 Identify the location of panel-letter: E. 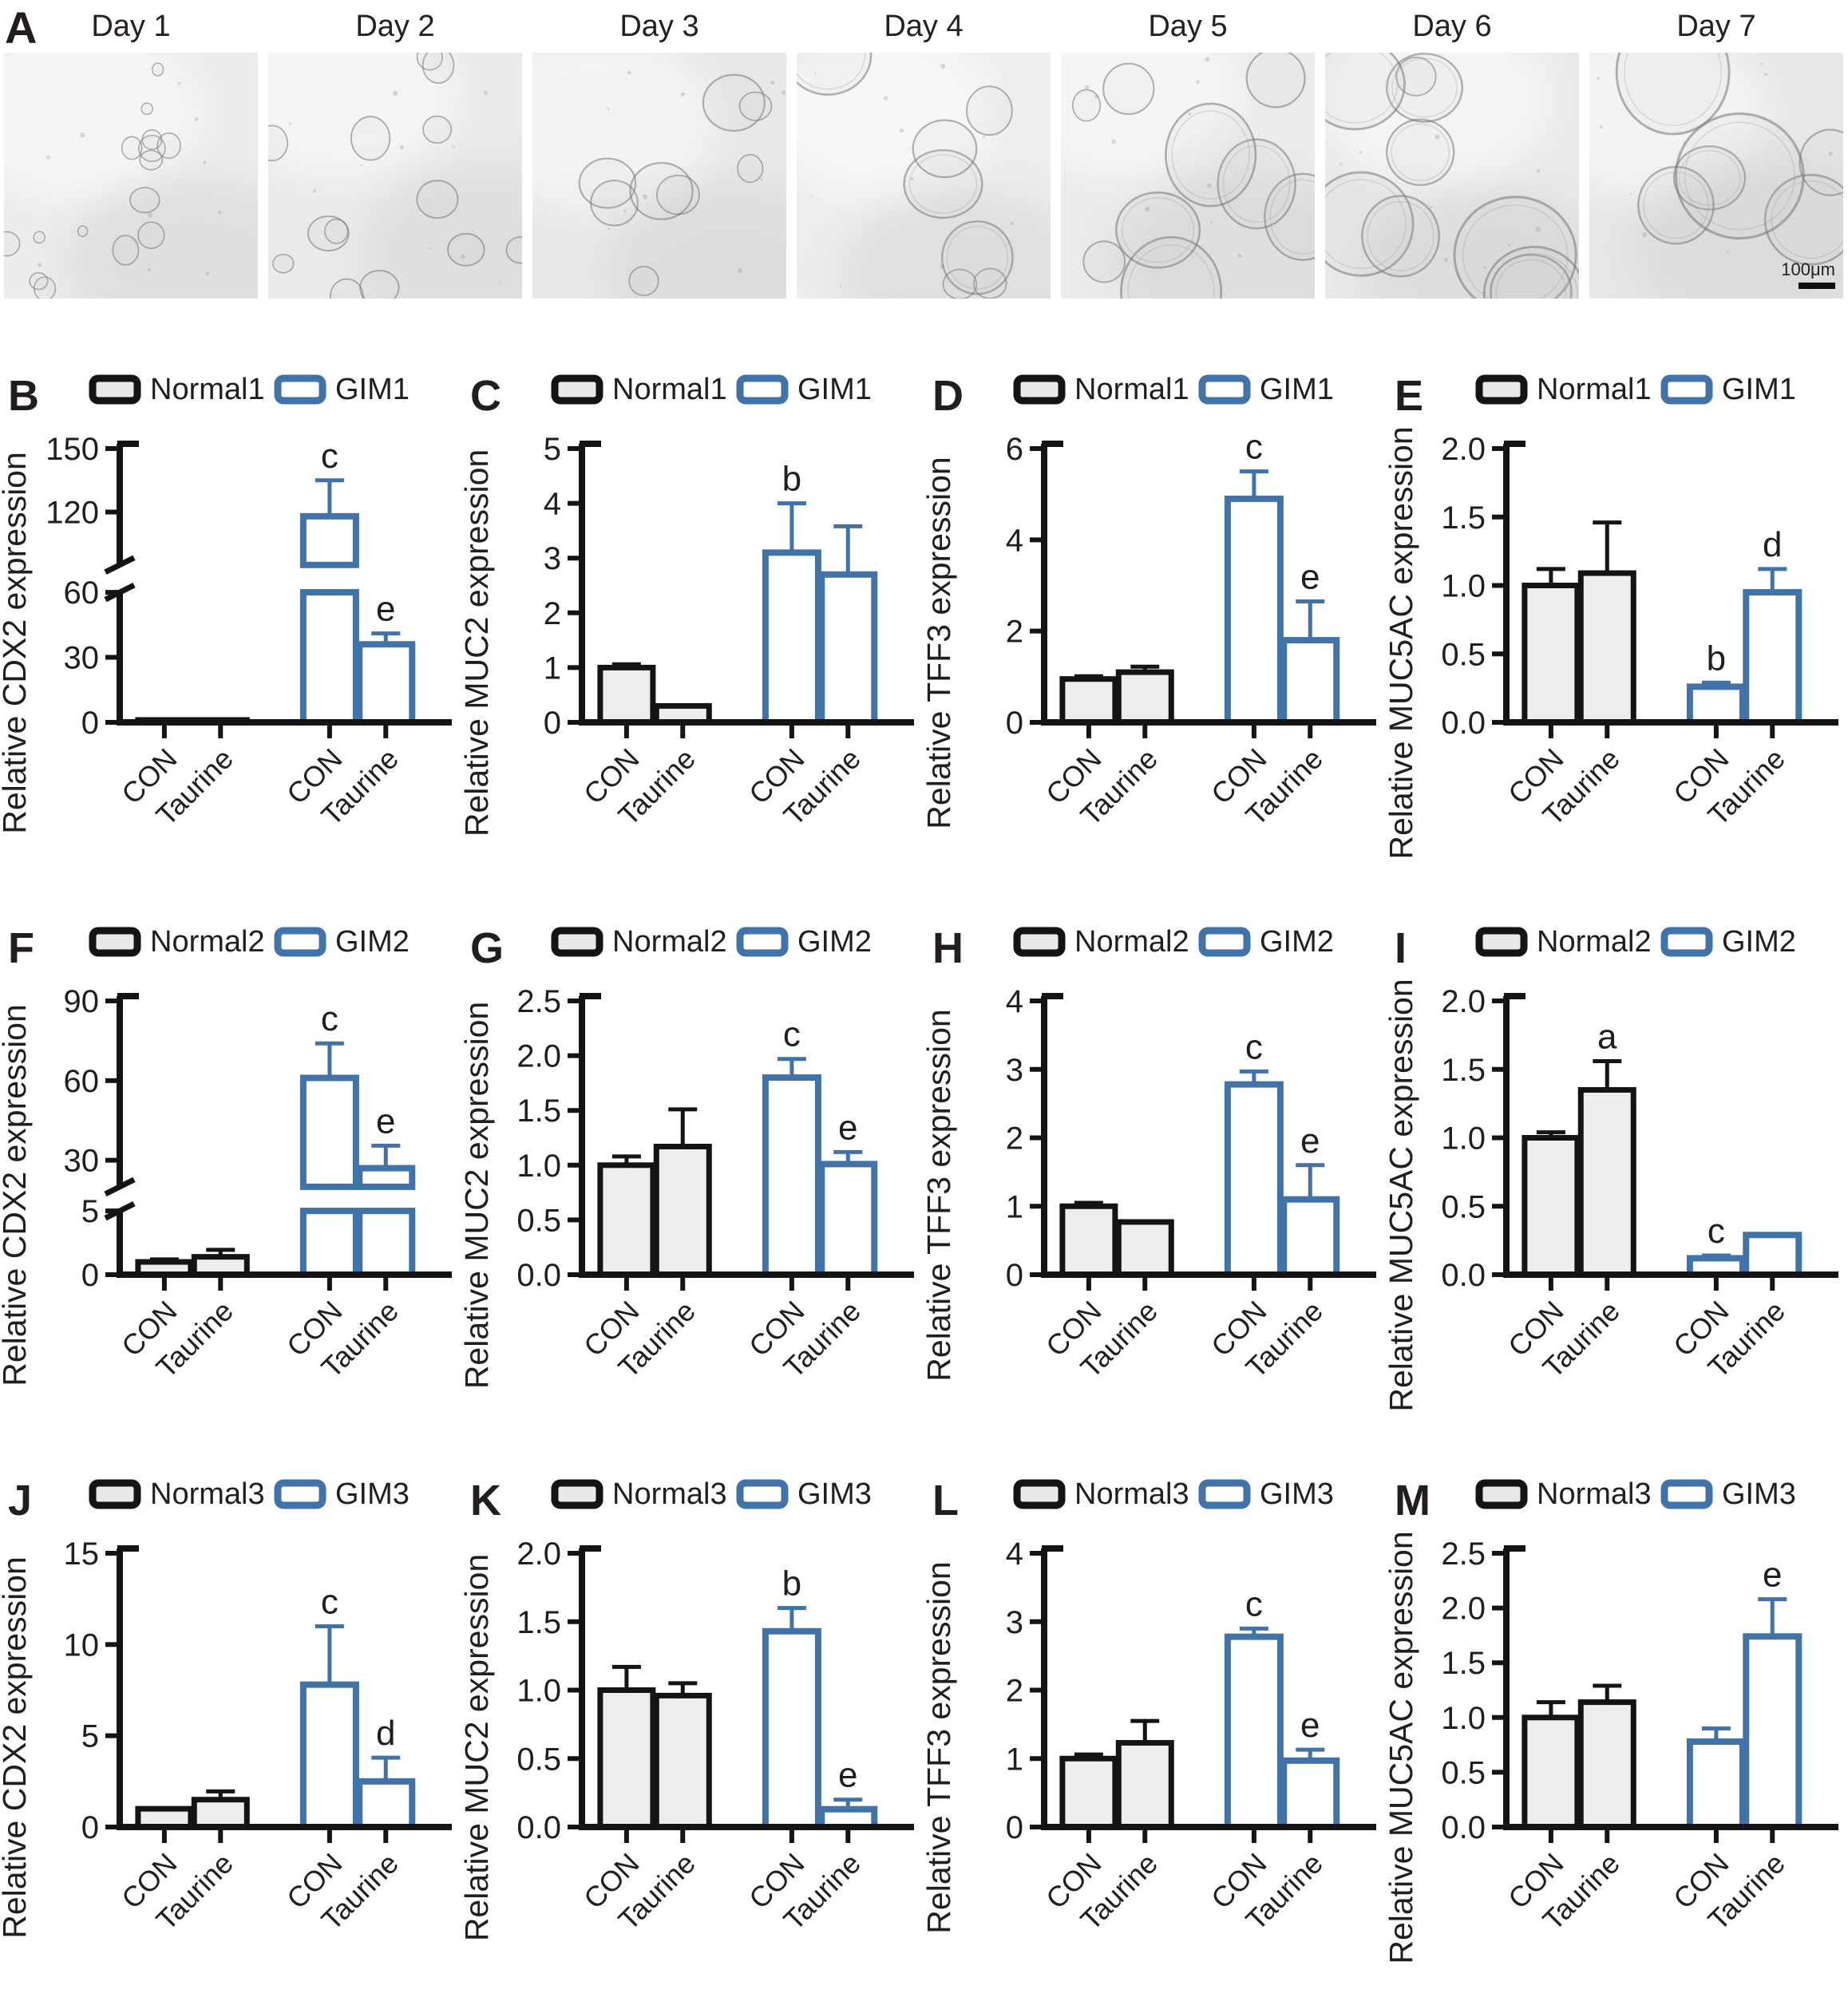
(1409, 396).